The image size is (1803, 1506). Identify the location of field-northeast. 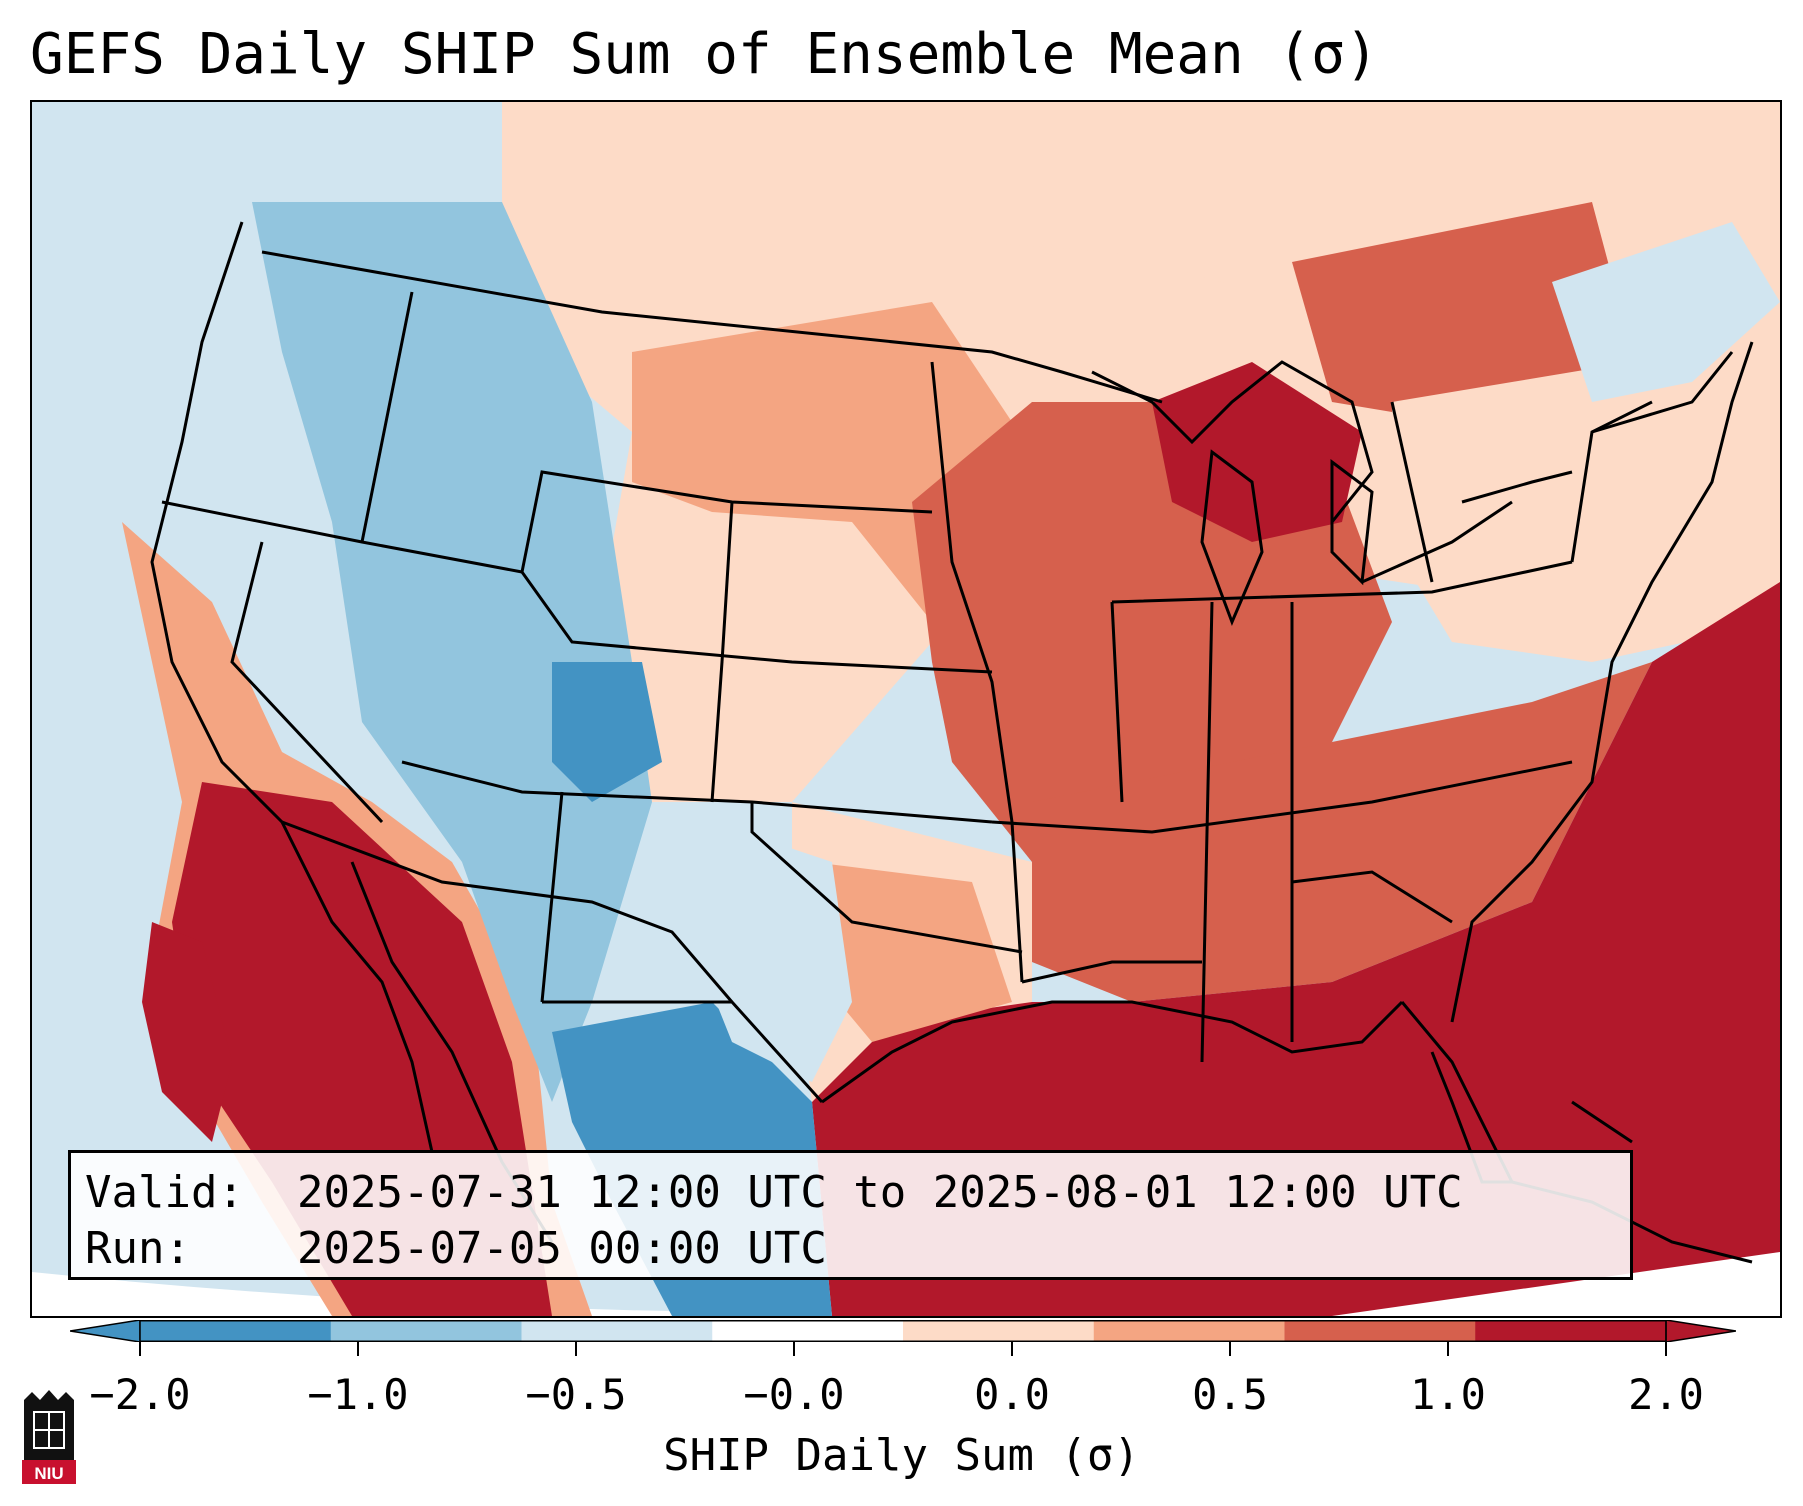
(1586, 502).